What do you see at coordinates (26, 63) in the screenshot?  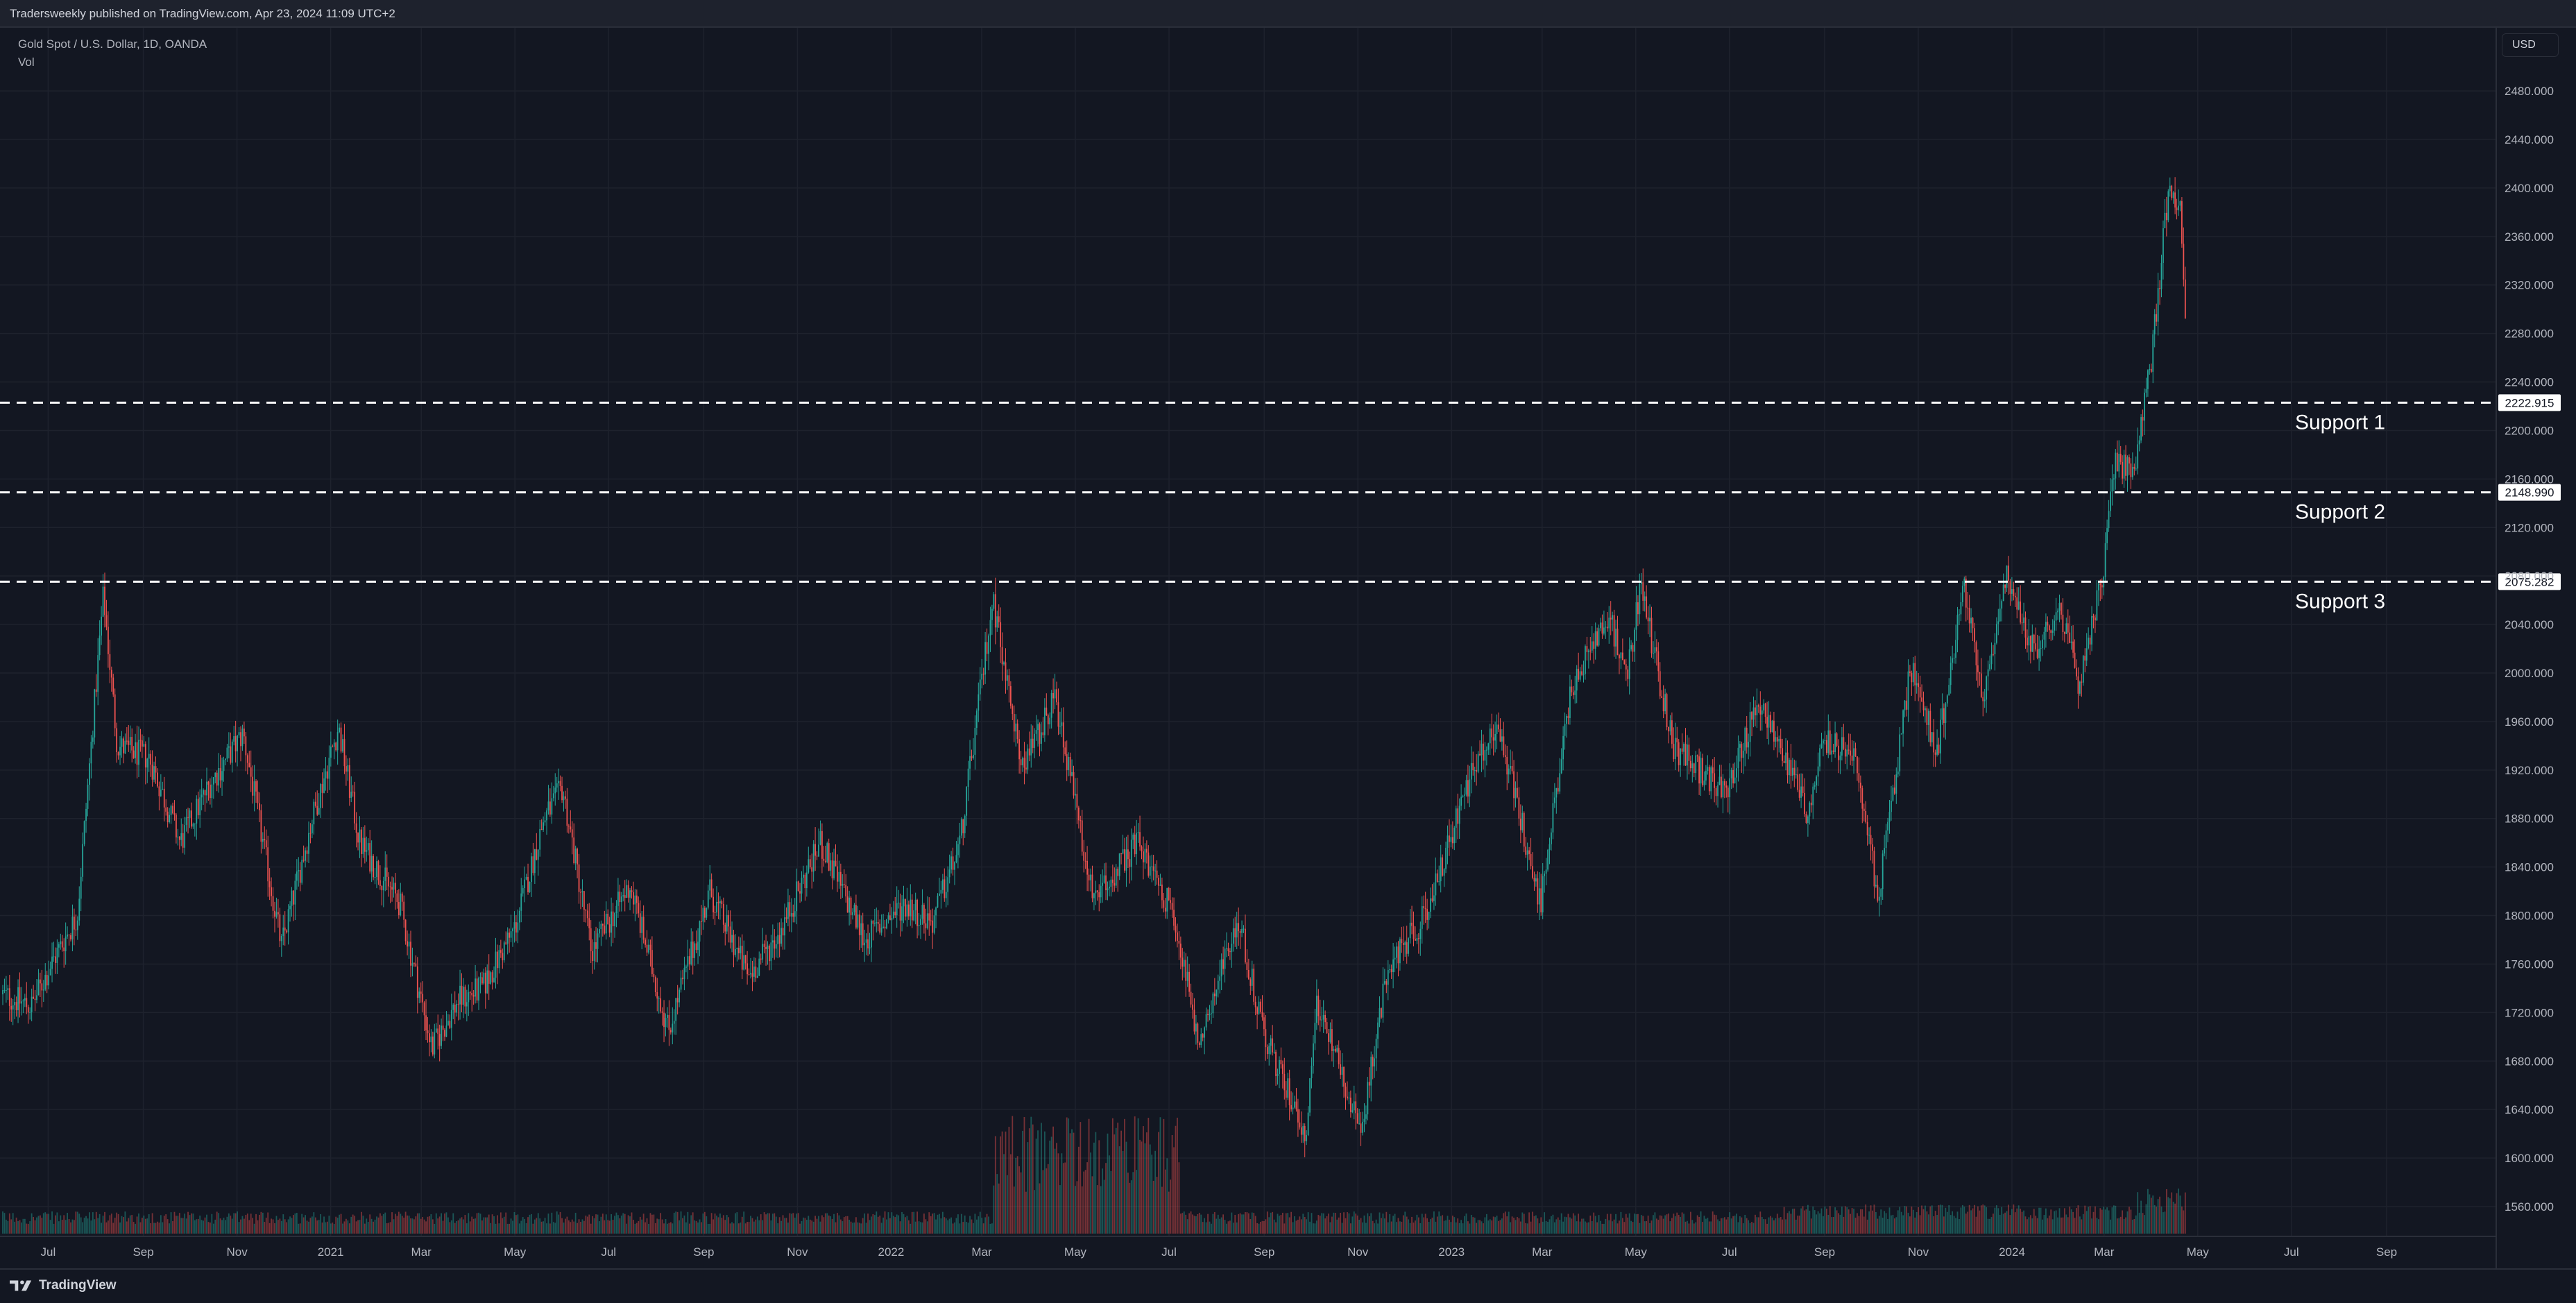 I see `volume-indicator-label: Vol` at bounding box center [26, 63].